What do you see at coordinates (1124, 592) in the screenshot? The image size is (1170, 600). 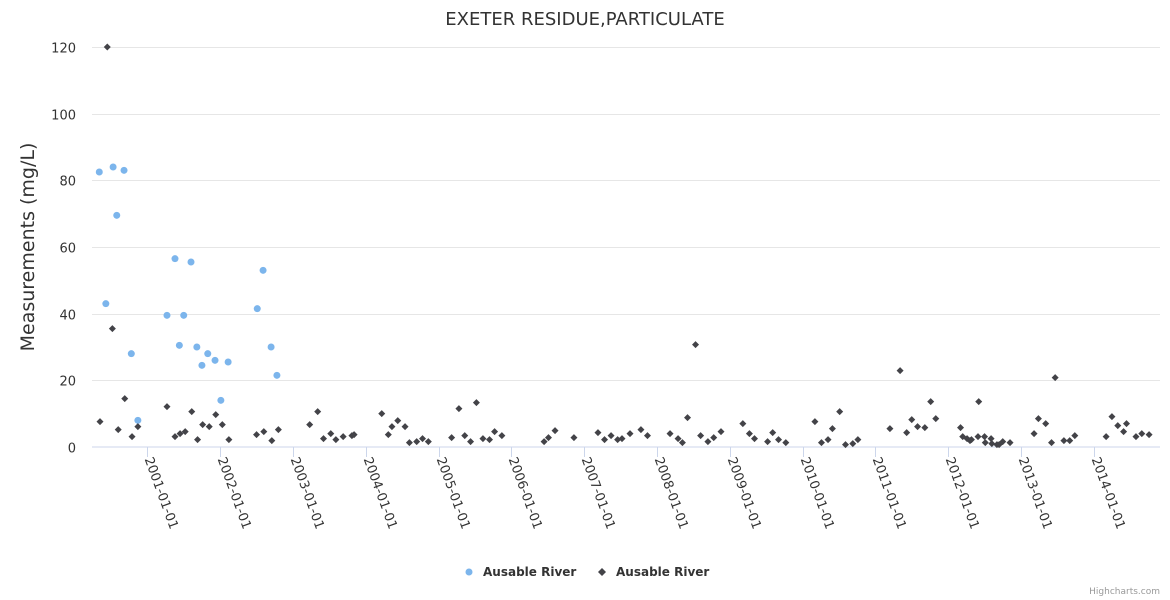 I see `credits-link: Highcharts.com` at bounding box center [1124, 592].